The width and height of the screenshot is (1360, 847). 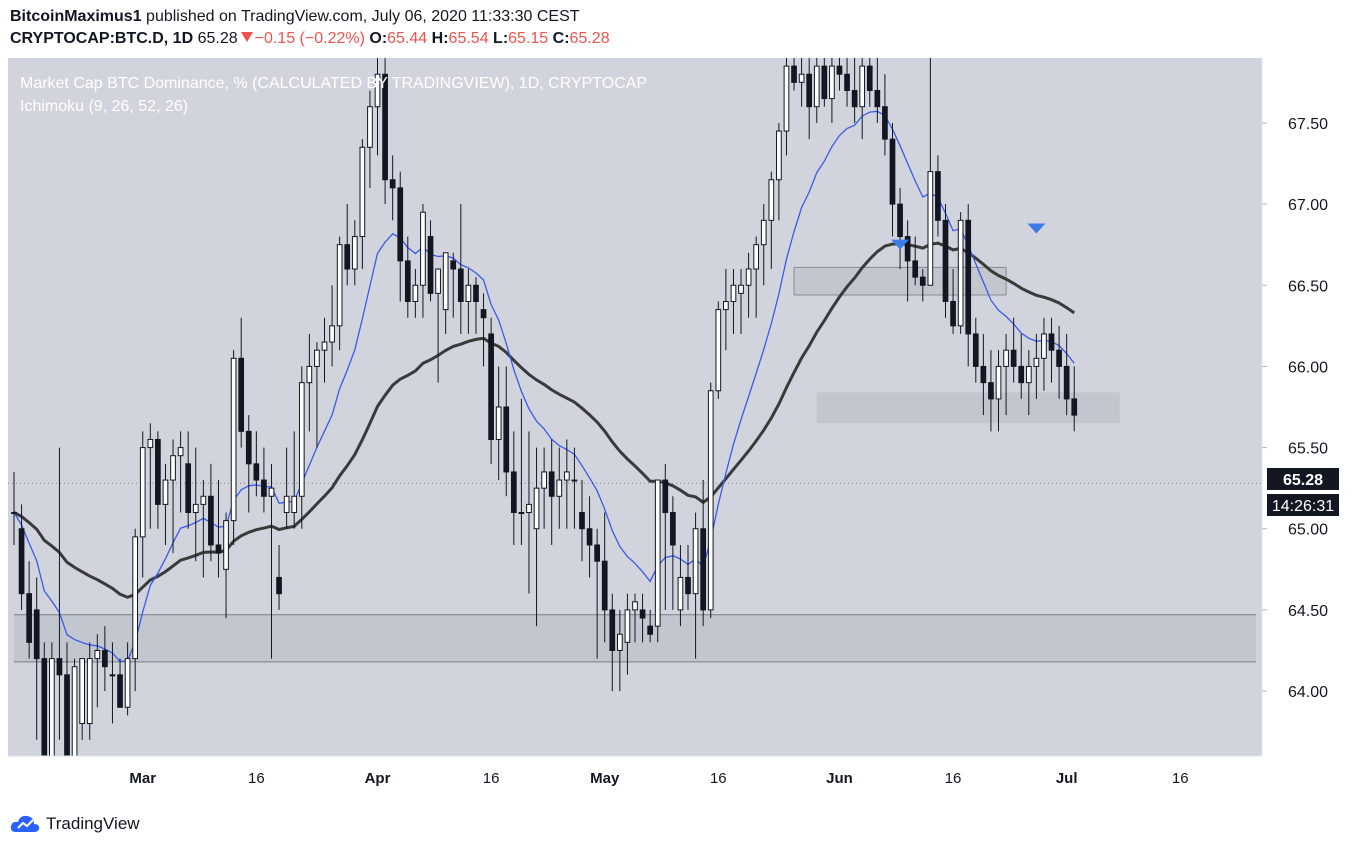 I want to click on symbol-name: CRYPTOCAP:BTC.D, 1D, so click(x=102, y=38).